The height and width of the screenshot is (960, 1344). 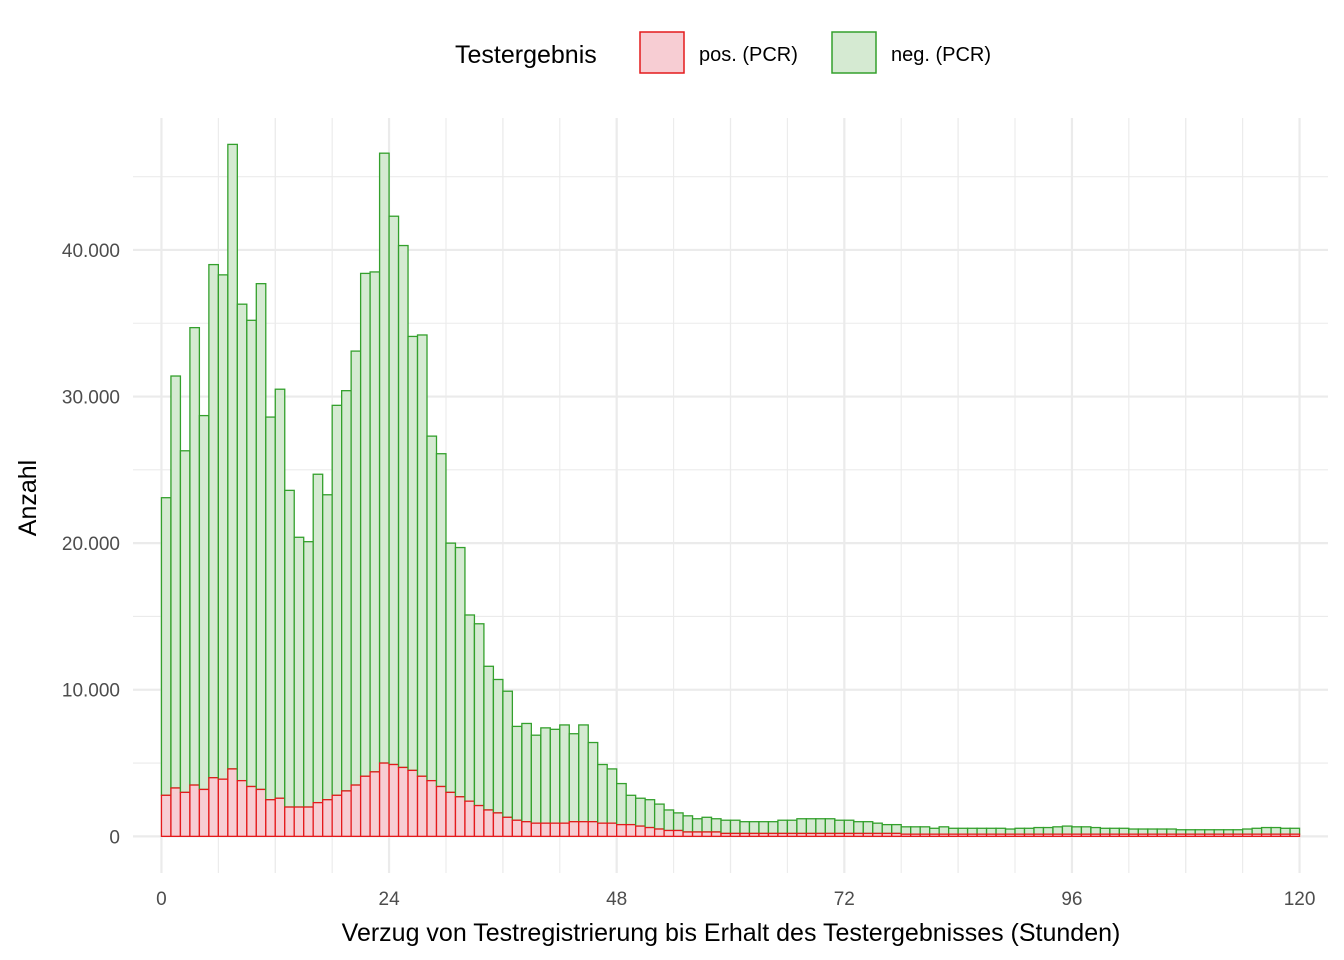 What do you see at coordinates (941, 55) in the screenshot?
I see `legend-label-neg: neg. (PCR)` at bounding box center [941, 55].